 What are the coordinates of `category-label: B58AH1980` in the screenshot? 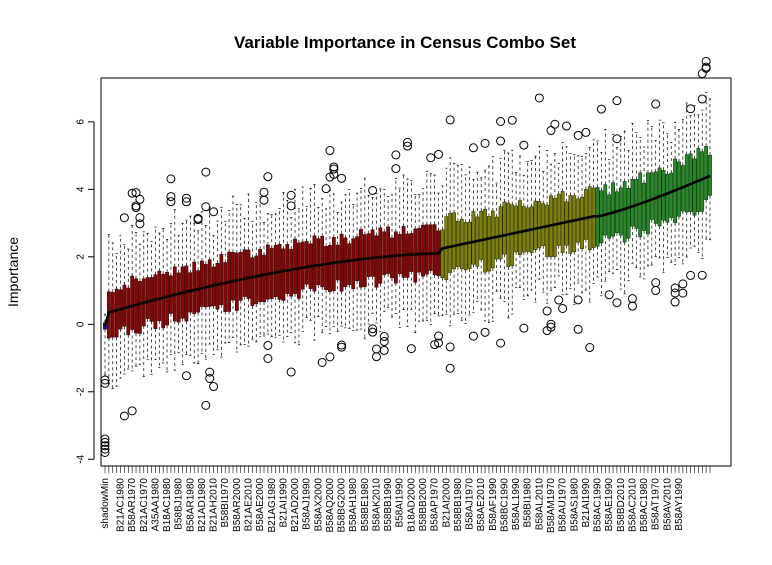 It's located at (353, 505).